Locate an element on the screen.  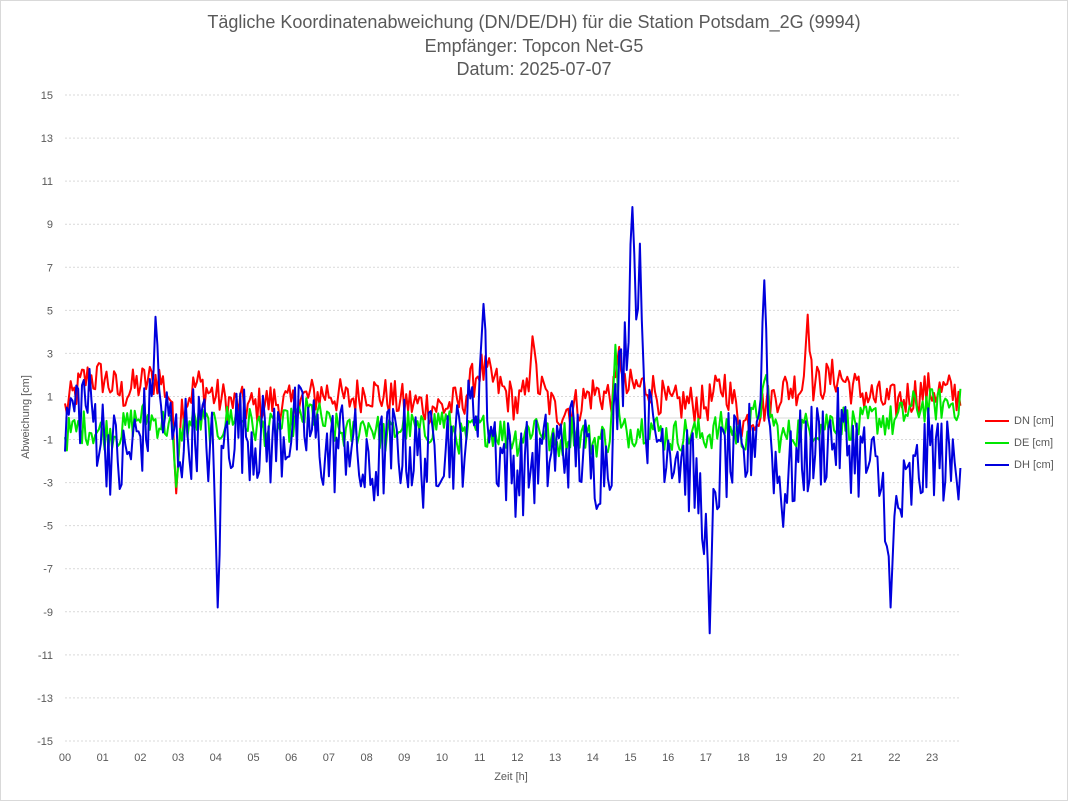
legend: DN [cm] DE [cm] DH [cm] is located at coordinates (1019, 443).